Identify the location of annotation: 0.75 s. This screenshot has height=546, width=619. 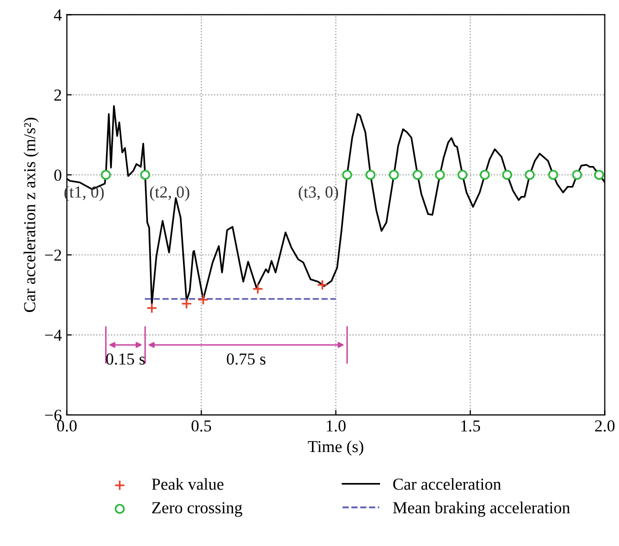
(246, 359).